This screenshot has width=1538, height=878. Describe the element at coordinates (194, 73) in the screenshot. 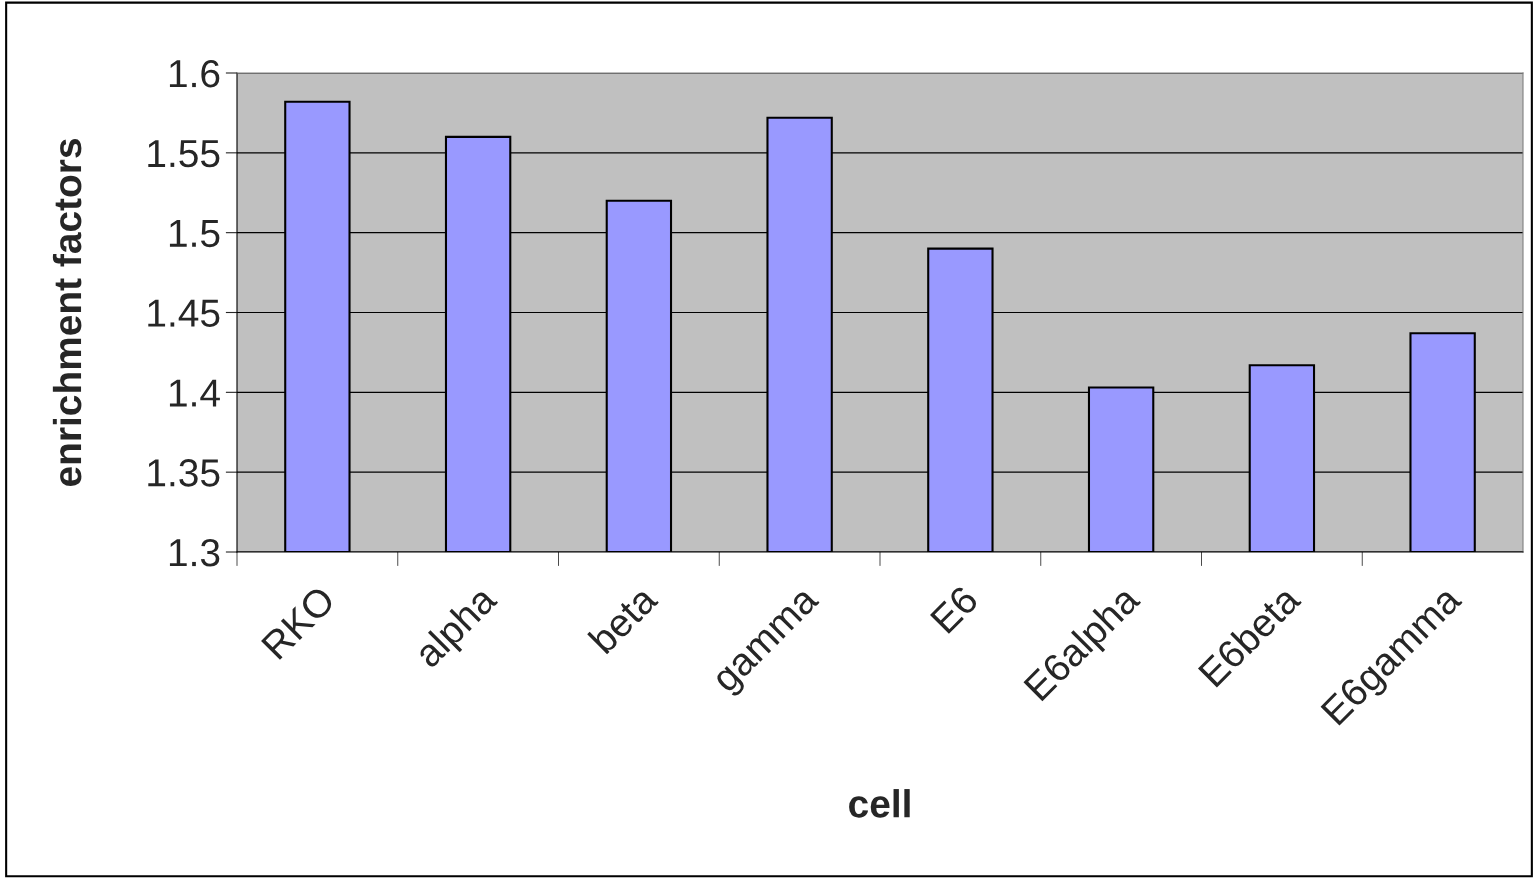

I see `y-tick-label: 1.6` at that location.